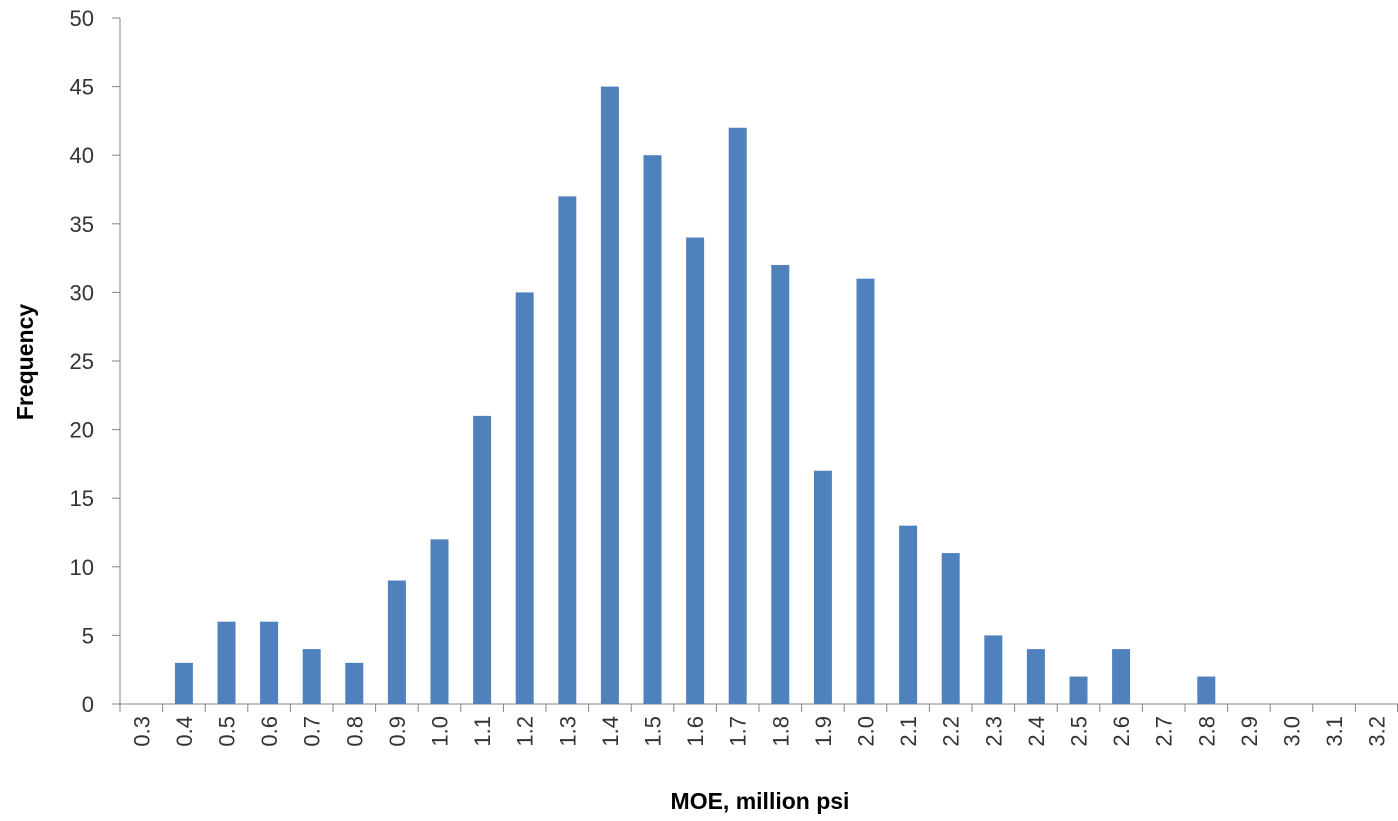  Describe the element at coordinates (1206, 731) in the screenshot. I see `x-tick-label: 2.8` at that location.